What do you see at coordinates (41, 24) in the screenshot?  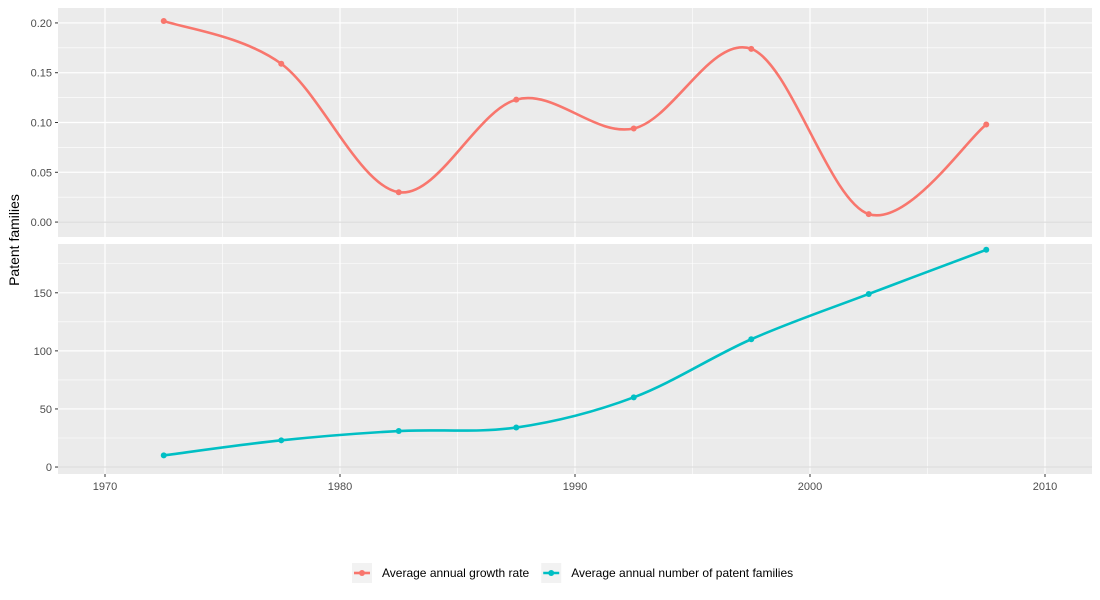 I see `y-tick-label: 0.20` at bounding box center [41, 24].